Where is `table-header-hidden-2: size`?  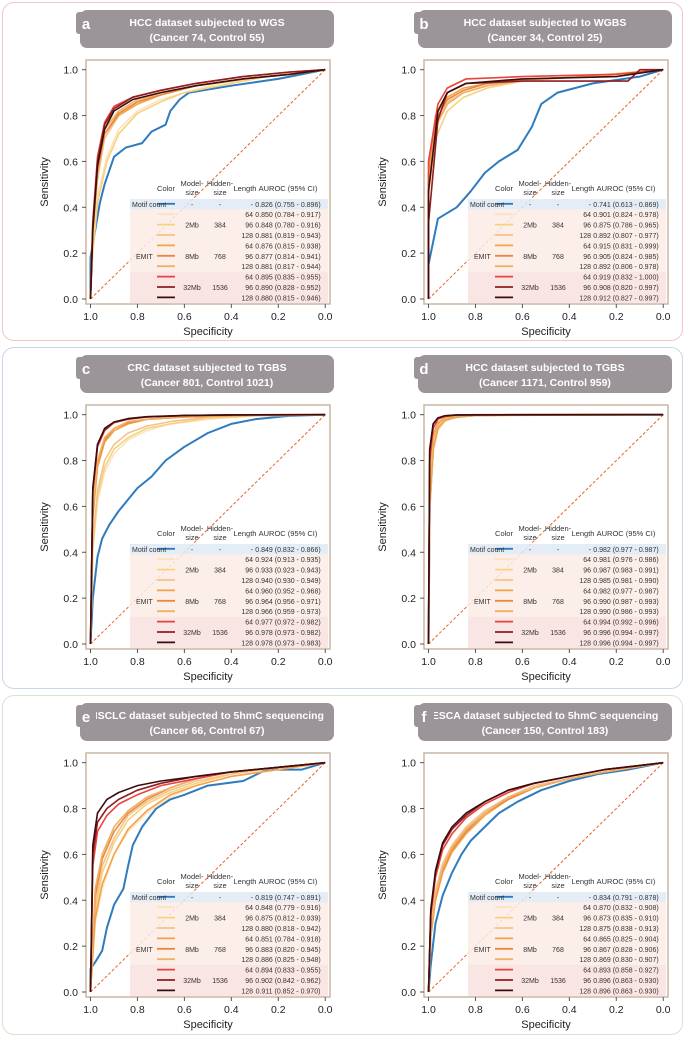
table-header-hidden-2: size is located at coordinates (219, 192).